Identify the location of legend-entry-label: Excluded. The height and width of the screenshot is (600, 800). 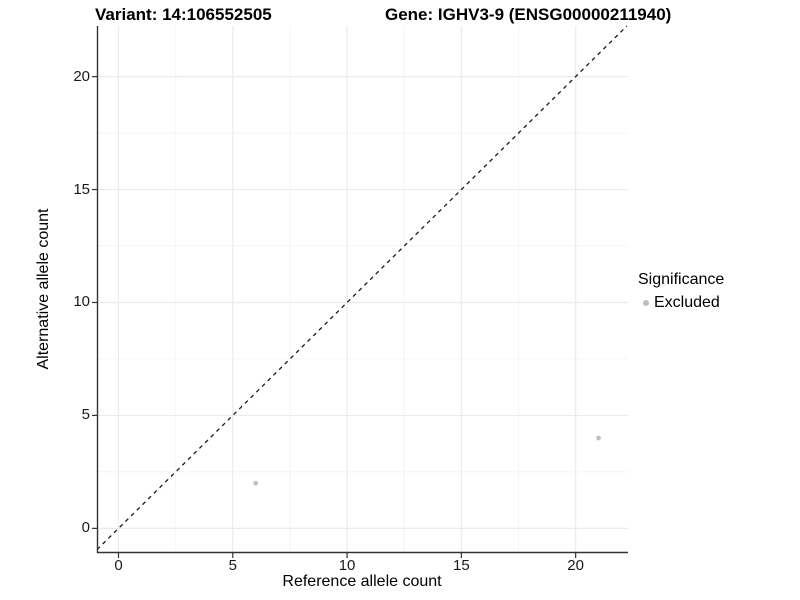
(687, 302).